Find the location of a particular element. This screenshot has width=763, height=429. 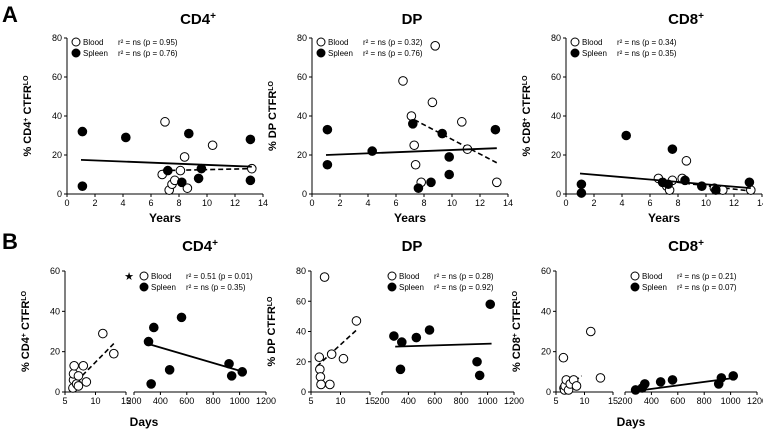

legend-stat-spleen: r² = ns (p = 0.76) is located at coordinates (393, 53).